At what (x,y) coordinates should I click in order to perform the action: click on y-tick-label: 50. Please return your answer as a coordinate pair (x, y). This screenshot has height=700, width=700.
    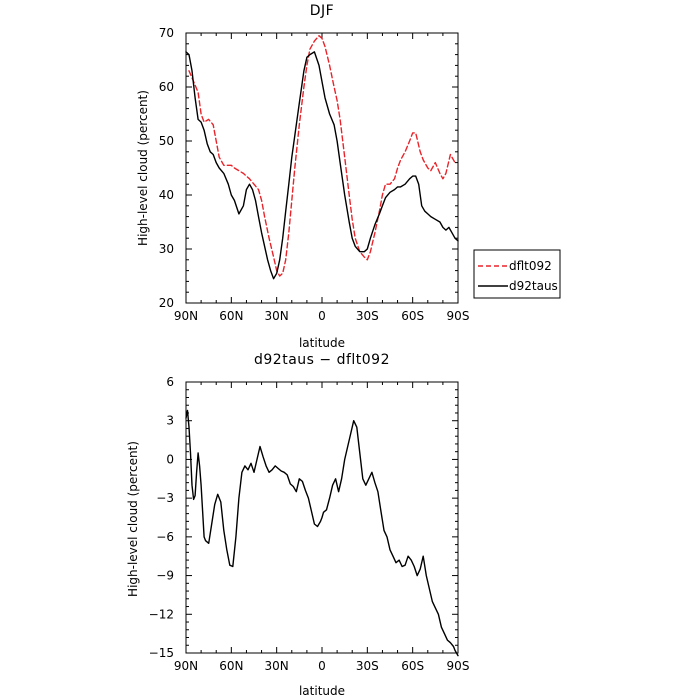
    Looking at the image, I should click on (166, 141).